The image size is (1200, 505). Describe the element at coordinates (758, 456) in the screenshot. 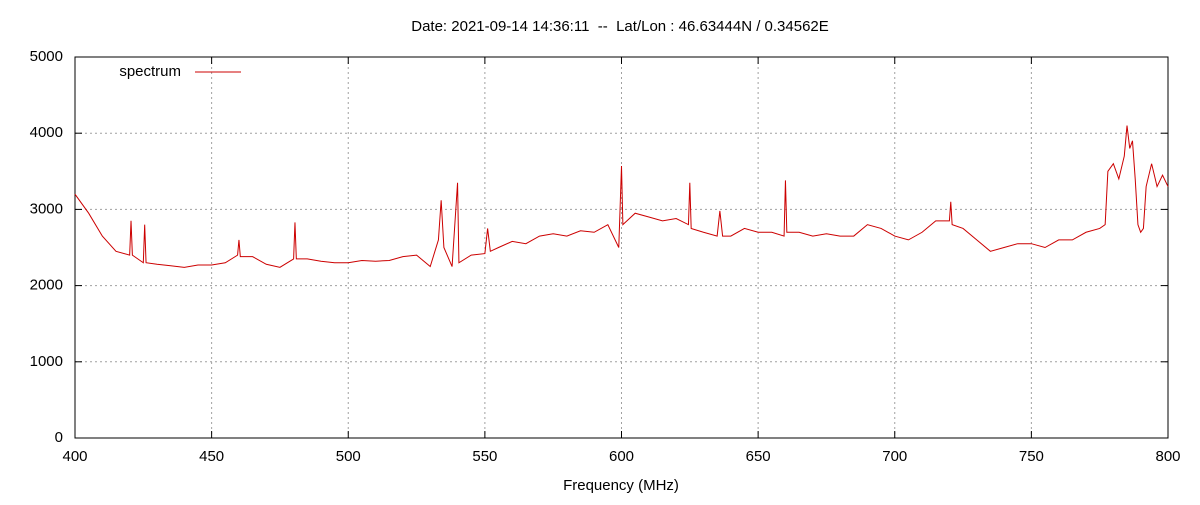

I see `x-tick-label: 650` at that location.